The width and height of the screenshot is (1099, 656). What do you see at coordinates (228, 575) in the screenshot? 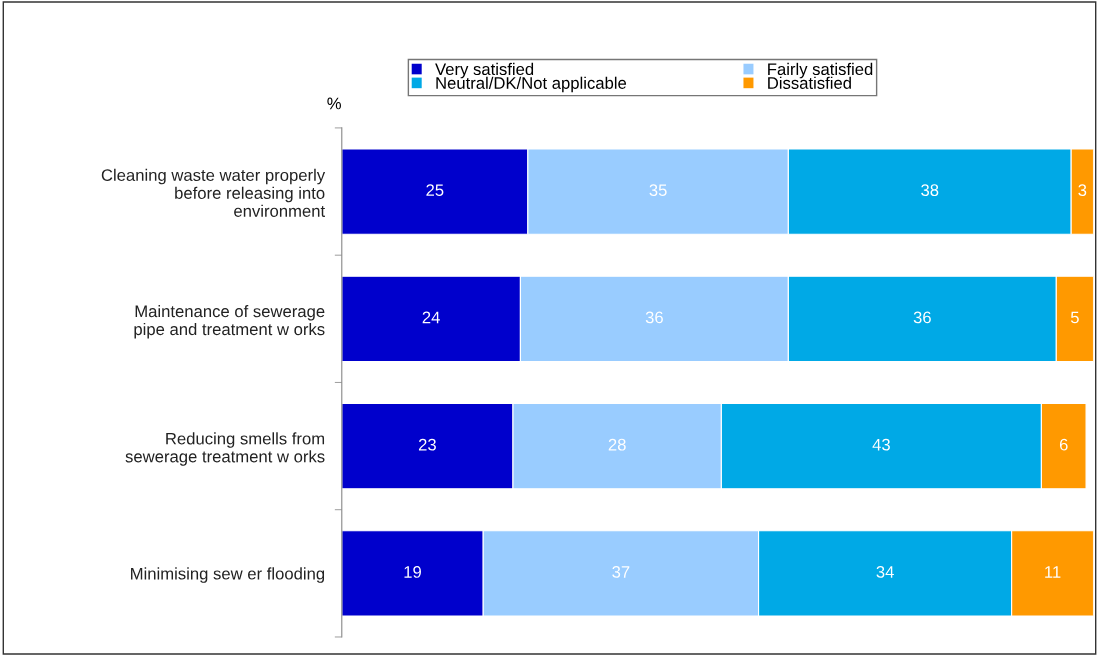
I see `y-tick-label: Minimising sew er flooding` at bounding box center [228, 575].